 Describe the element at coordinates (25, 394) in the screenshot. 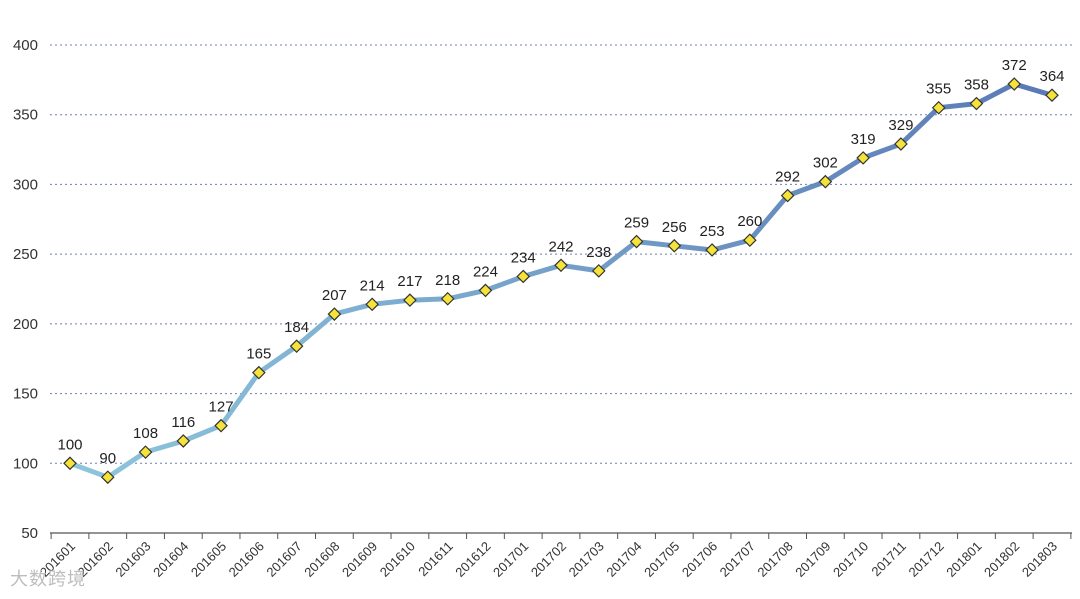

I see `y-tick-label-150: 150` at that location.